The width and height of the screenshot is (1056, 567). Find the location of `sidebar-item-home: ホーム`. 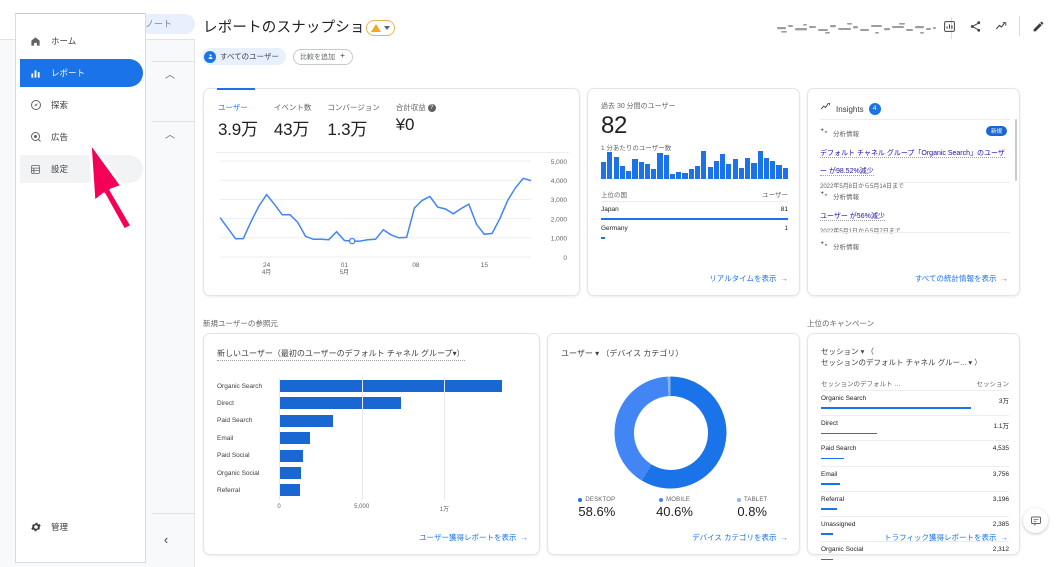

sidebar-item-home: ホーム is located at coordinates (81, 41).